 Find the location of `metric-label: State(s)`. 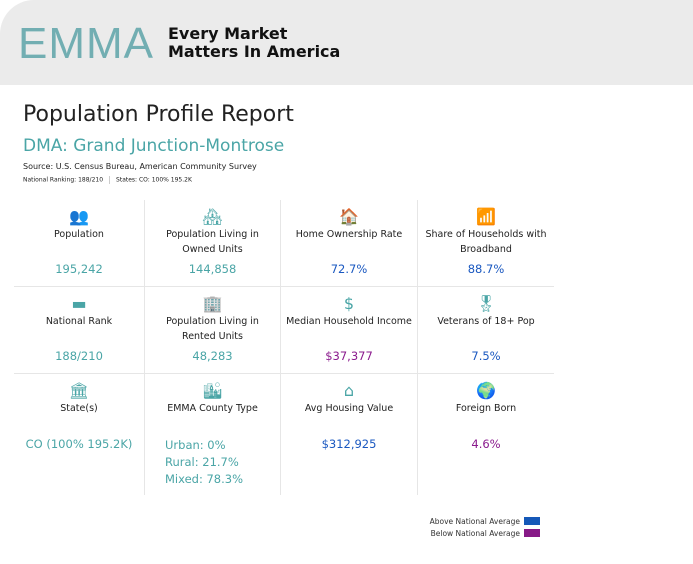

metric-label: State(s) is located at coordinates (79, 408).